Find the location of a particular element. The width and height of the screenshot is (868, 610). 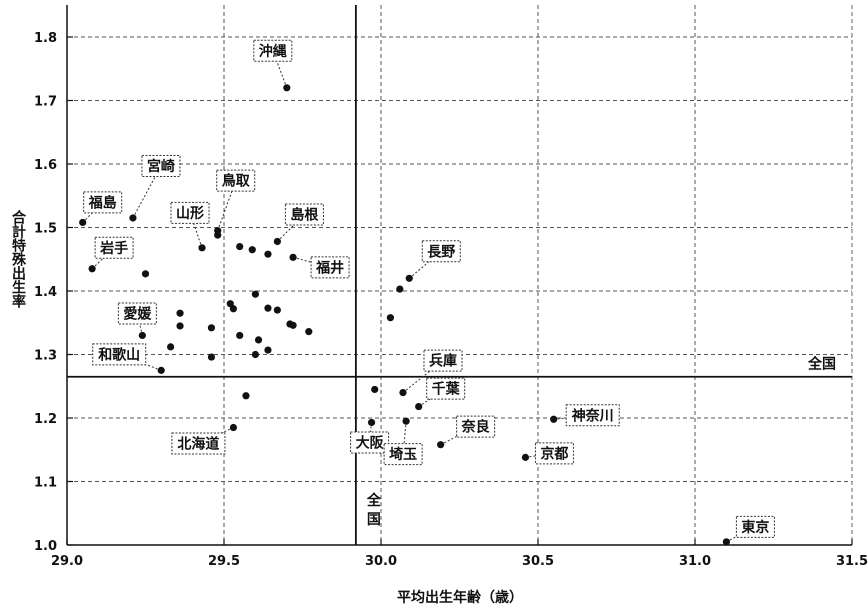

y-tick-label: 1.0 is located at coordinates (45, 546).